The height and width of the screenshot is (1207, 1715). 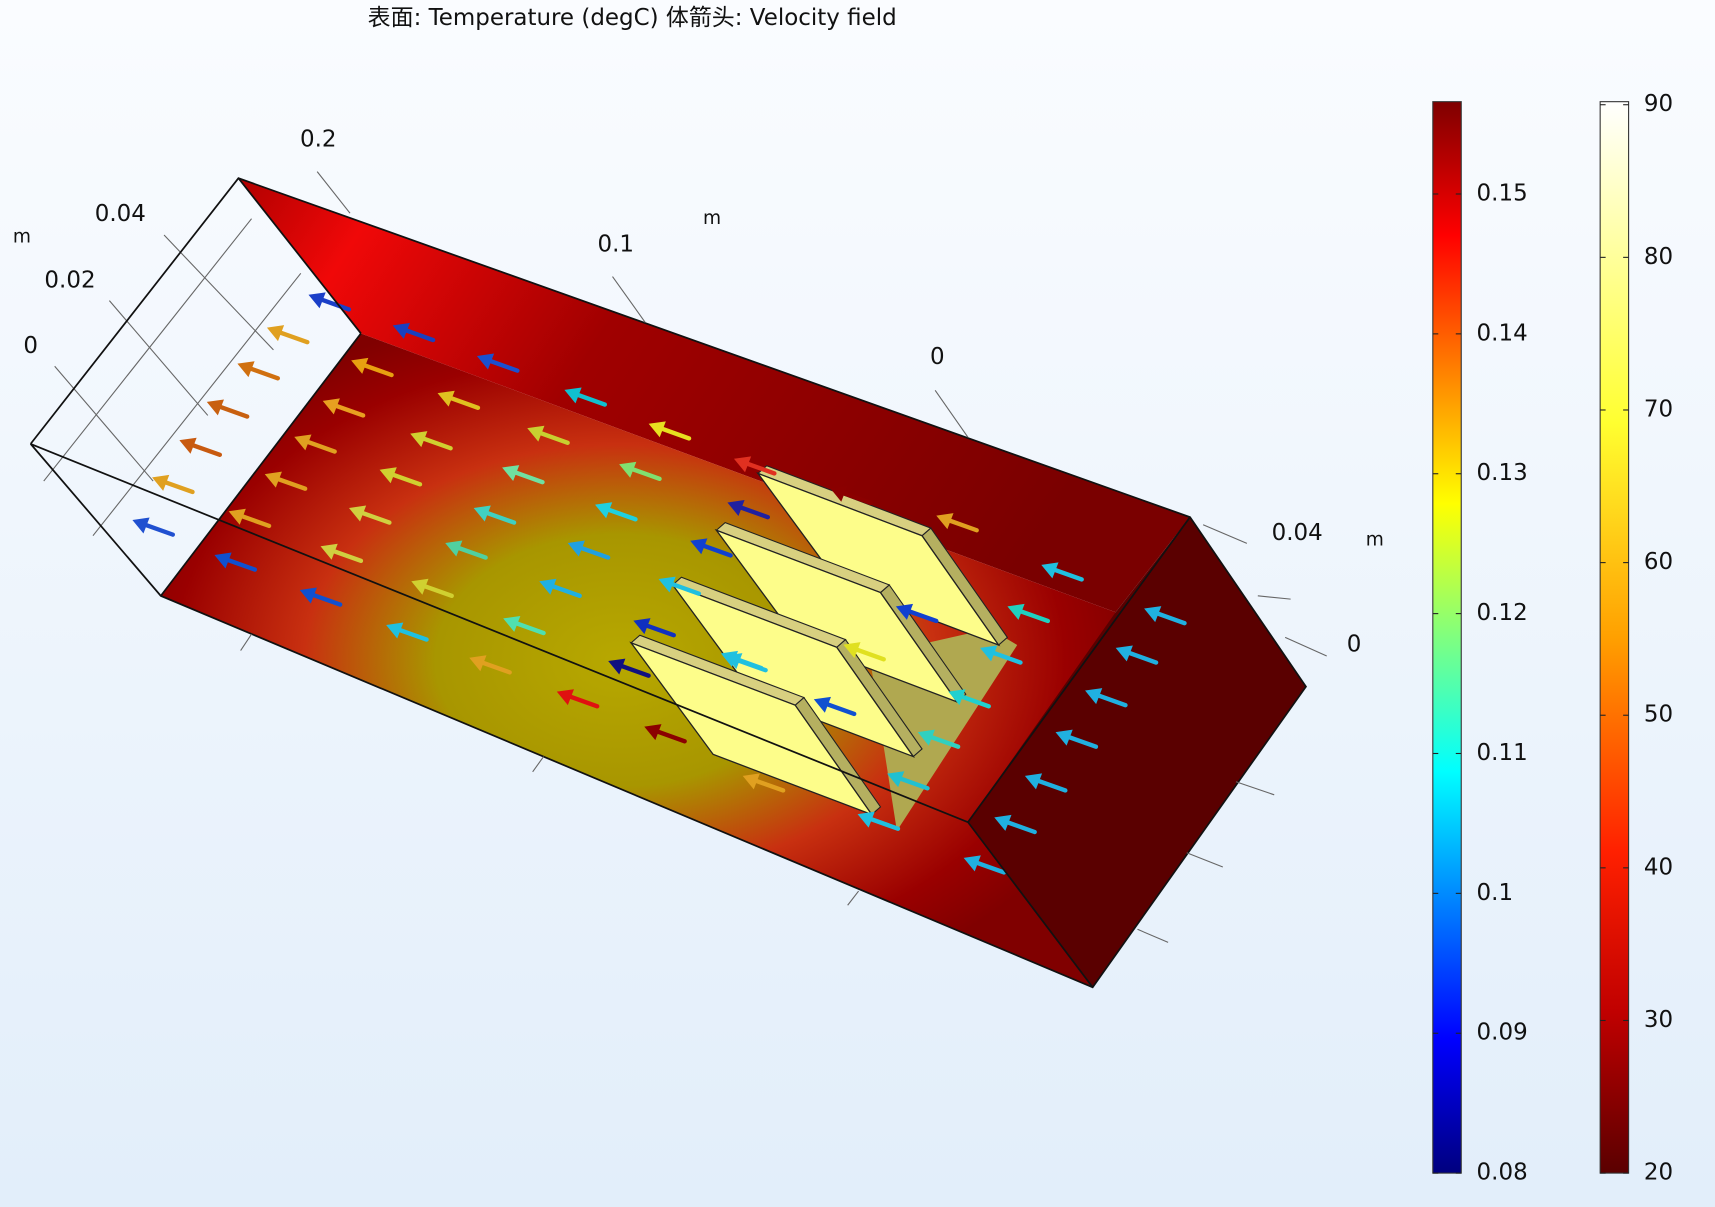 What do you see at coordinates (1658, 715) in the screenshot?
I see `colorbar-tick-label: 50` at bounding box center [1658, 715].